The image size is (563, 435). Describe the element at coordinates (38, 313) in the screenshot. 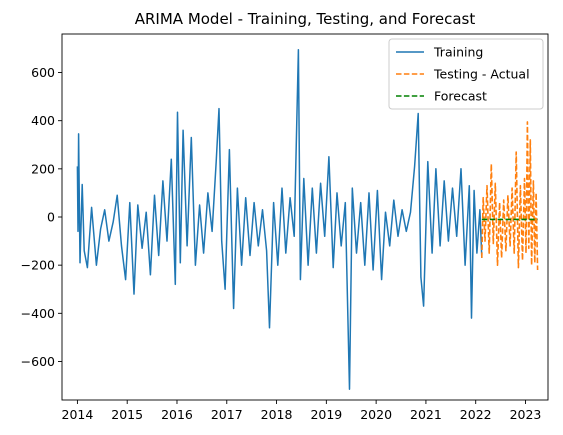

I see `y-tick-label: −400` at that location.